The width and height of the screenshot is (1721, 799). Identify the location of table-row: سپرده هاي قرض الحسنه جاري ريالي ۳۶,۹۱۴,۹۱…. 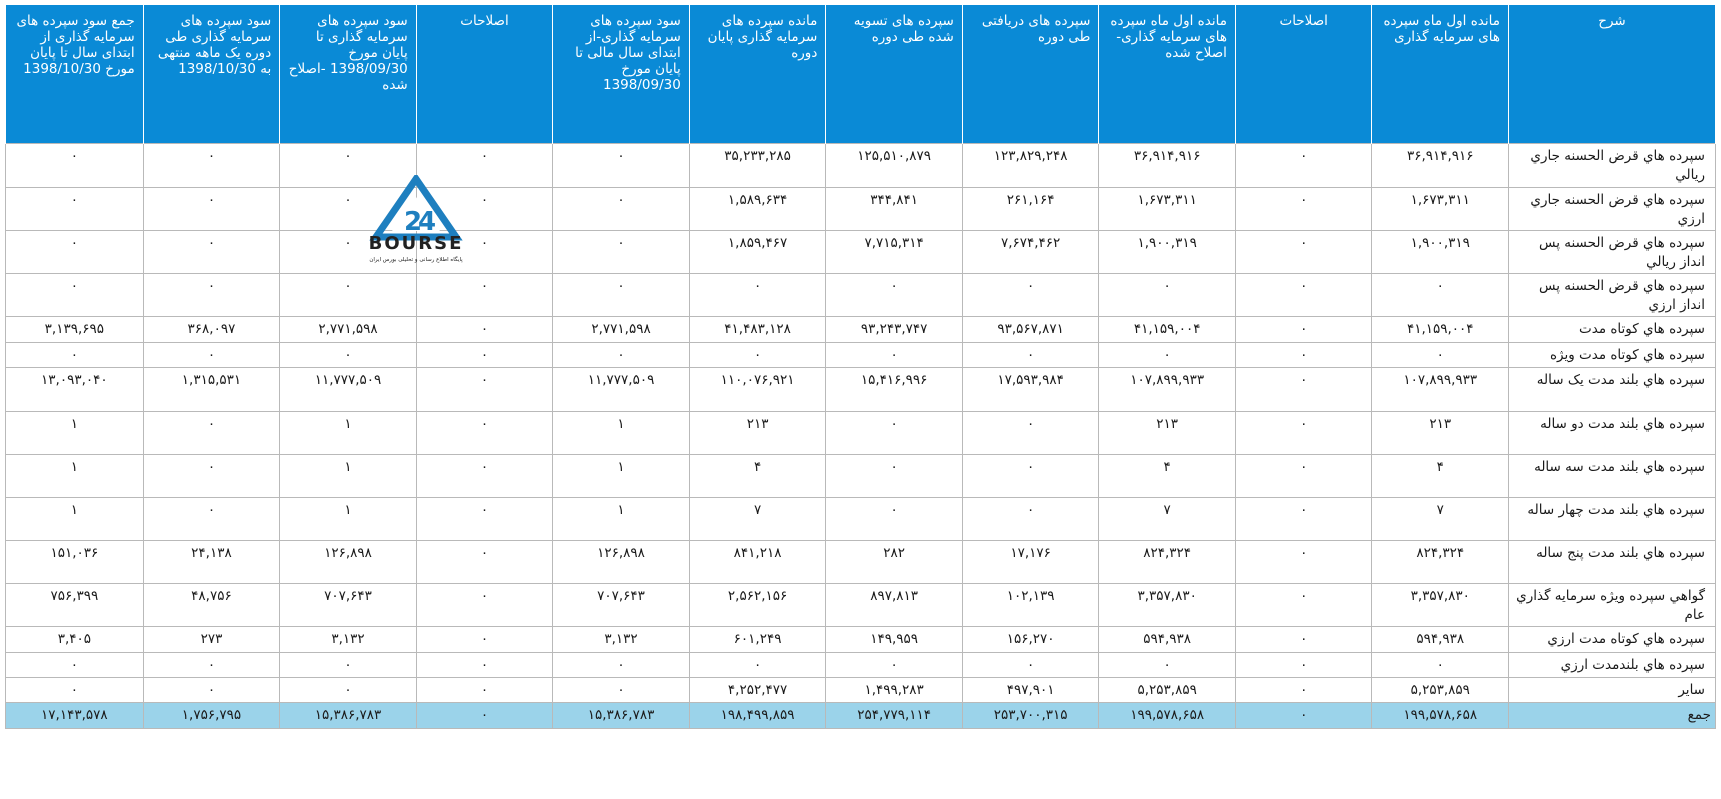
(860, 165).